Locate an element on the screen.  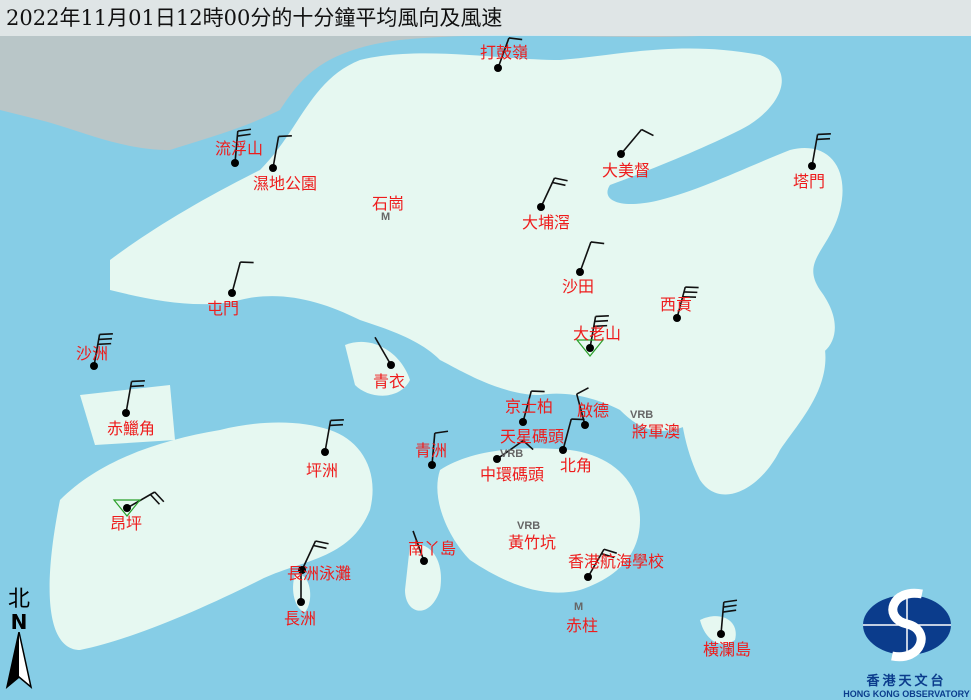
station-label: 西貢 is located at coordinates (676, 304).